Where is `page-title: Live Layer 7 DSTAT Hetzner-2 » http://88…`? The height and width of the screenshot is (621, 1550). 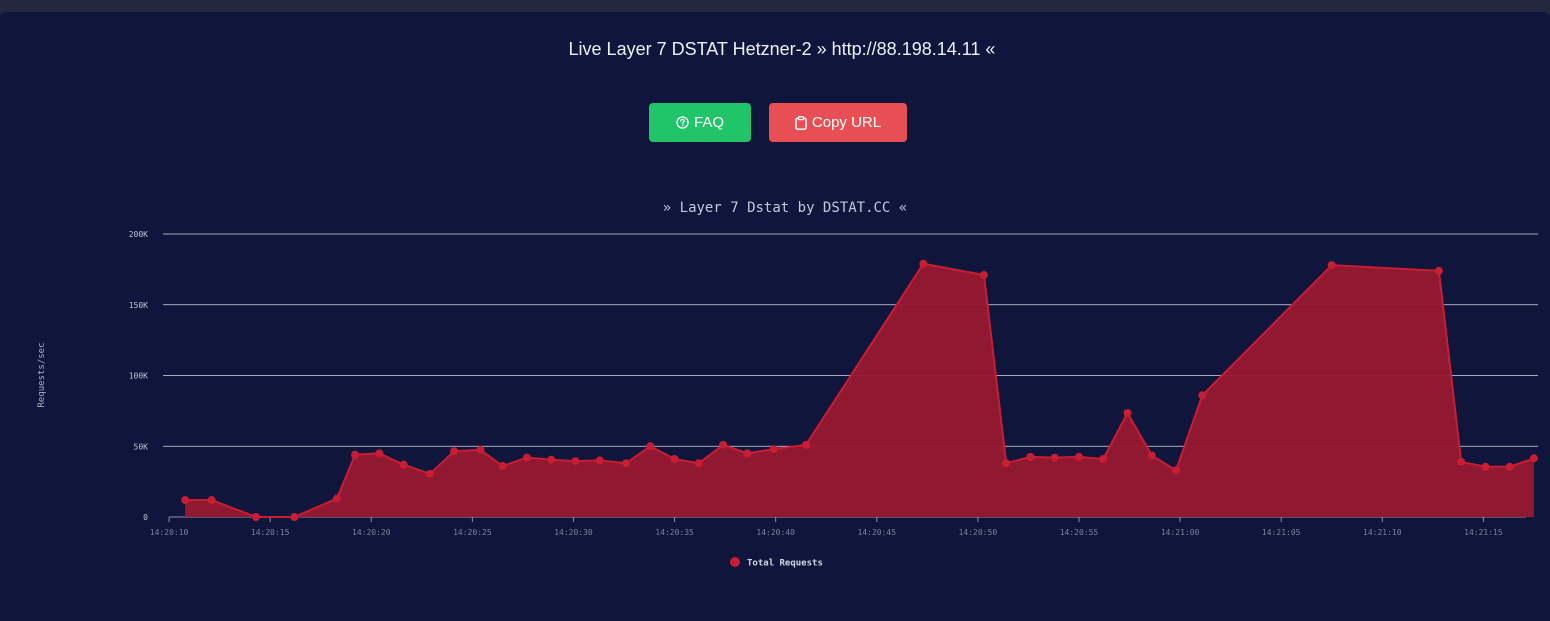
page-title: Live Layer 7 DSTAT Hetzner-2 » http://88… is located at coordinates (782, 49).